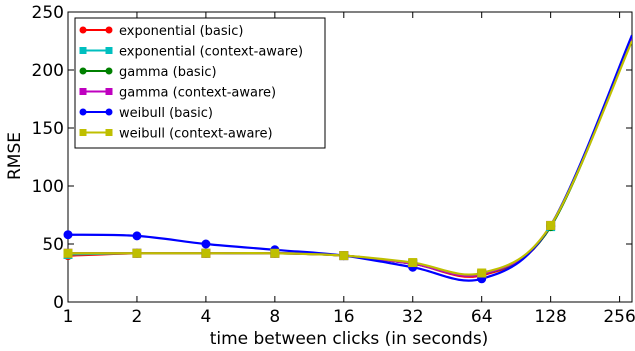 The height and width of the screenshot is (351, 635). What do you see at coordinates (205, 317) in the screenshot?
I see `x-tick-label: 4` at bounding box center [205, 317].